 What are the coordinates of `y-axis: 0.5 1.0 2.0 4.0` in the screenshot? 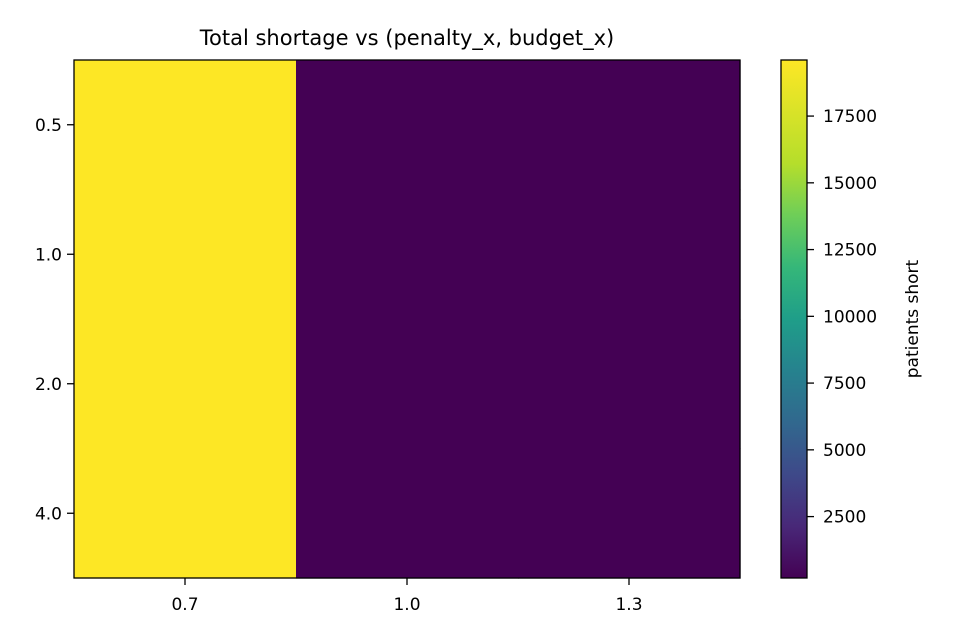 It's located at (54, 320).